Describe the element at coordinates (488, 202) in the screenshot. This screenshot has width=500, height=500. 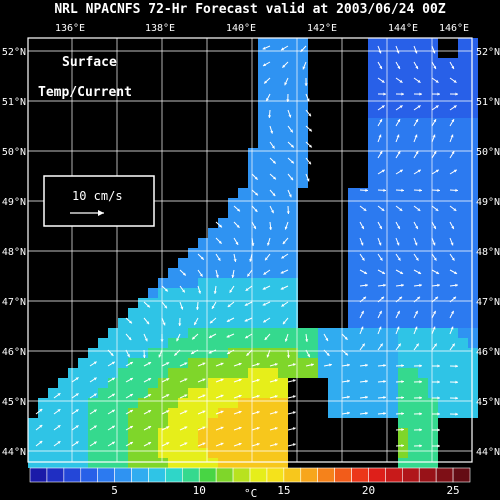
I see `lat-label-right: 49°N` at that location.